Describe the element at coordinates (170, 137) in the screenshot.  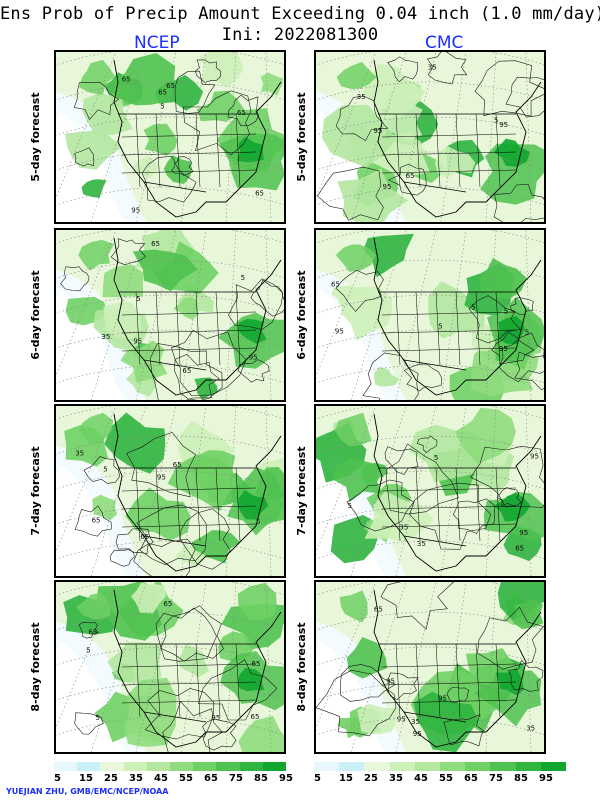
I see `map-ncep-5-day: 65 65 65 5 95 65 65` at that location.